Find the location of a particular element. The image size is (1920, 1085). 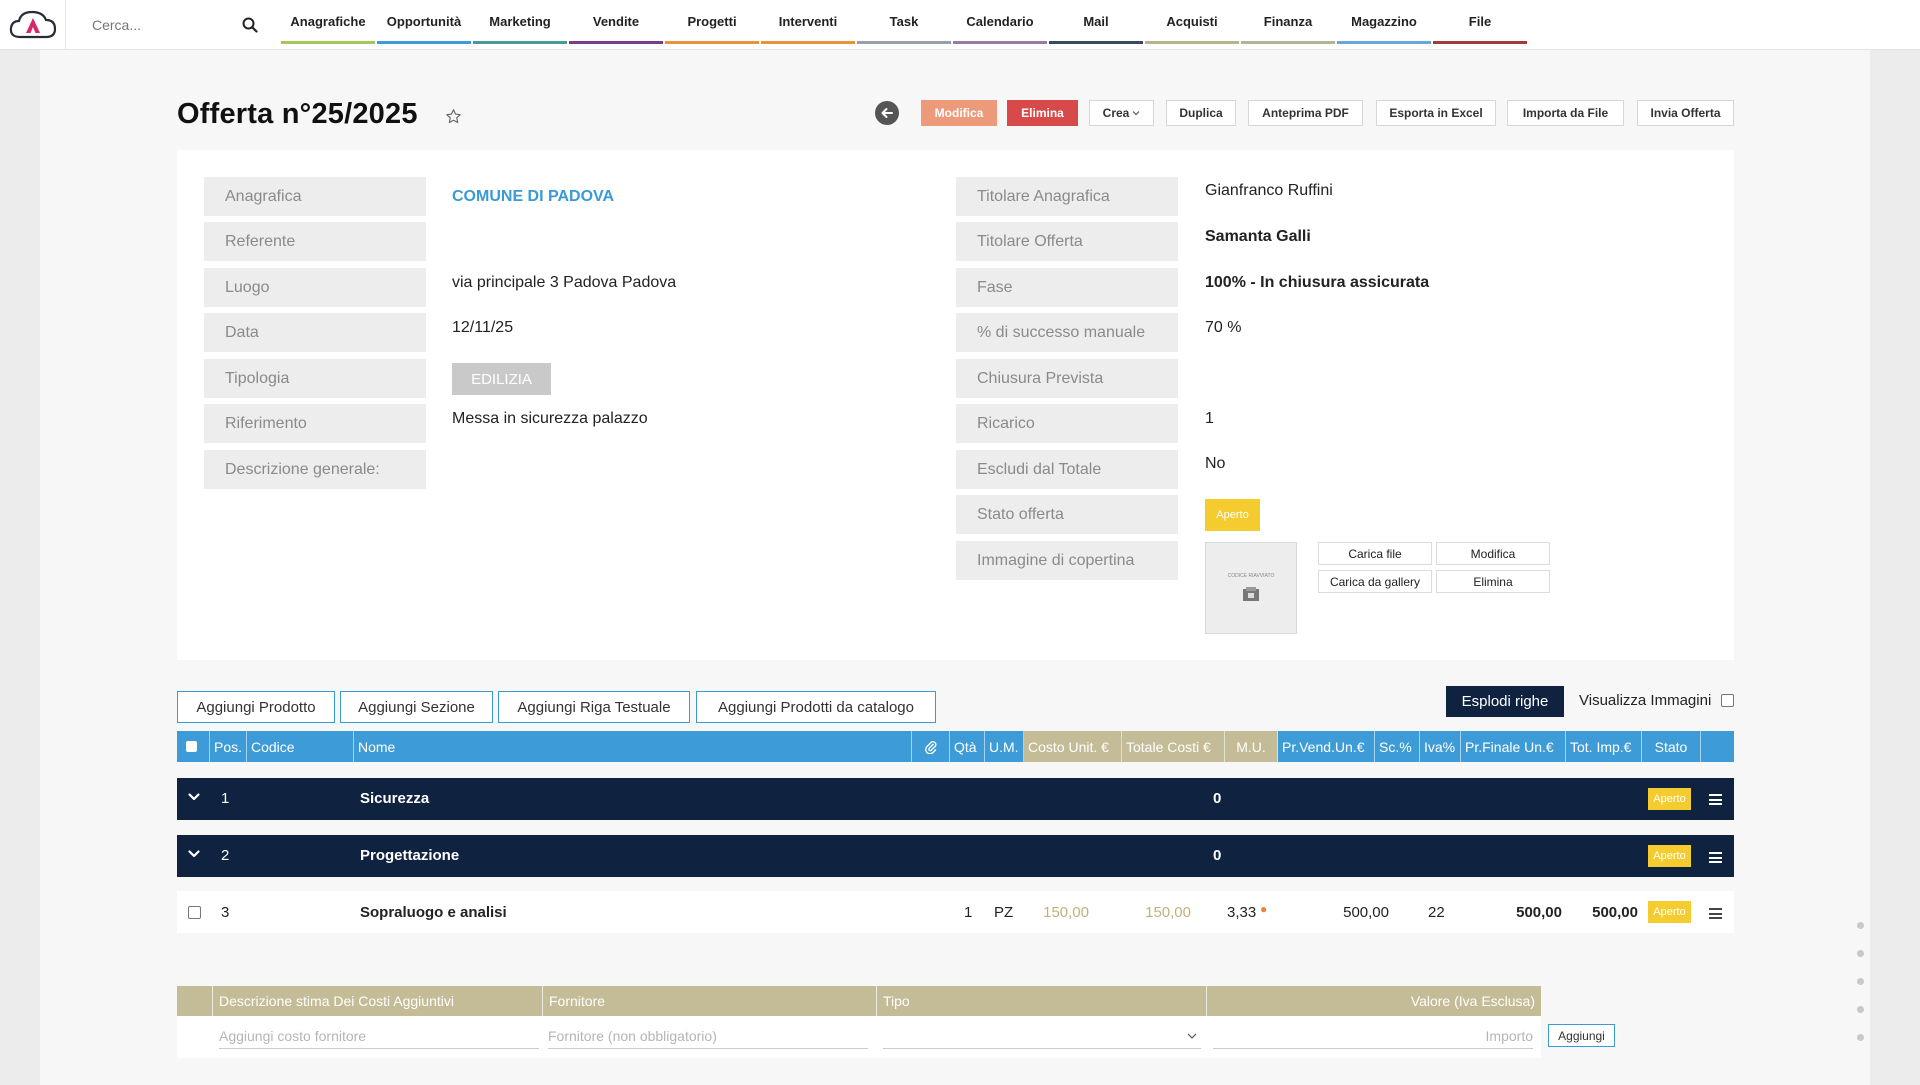

item-pr-vend: 500,00 is located at coordinates (1366, 912).